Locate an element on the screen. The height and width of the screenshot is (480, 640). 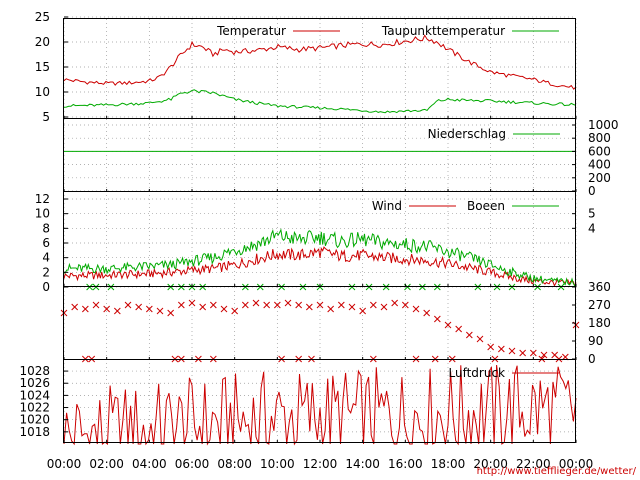
x-tick-label: 08:00 is located at coordinates (234, 464).